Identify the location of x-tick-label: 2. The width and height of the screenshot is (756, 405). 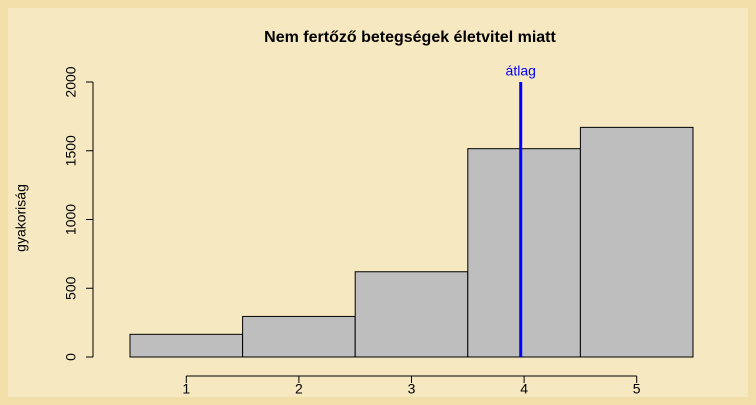
(299, 389).